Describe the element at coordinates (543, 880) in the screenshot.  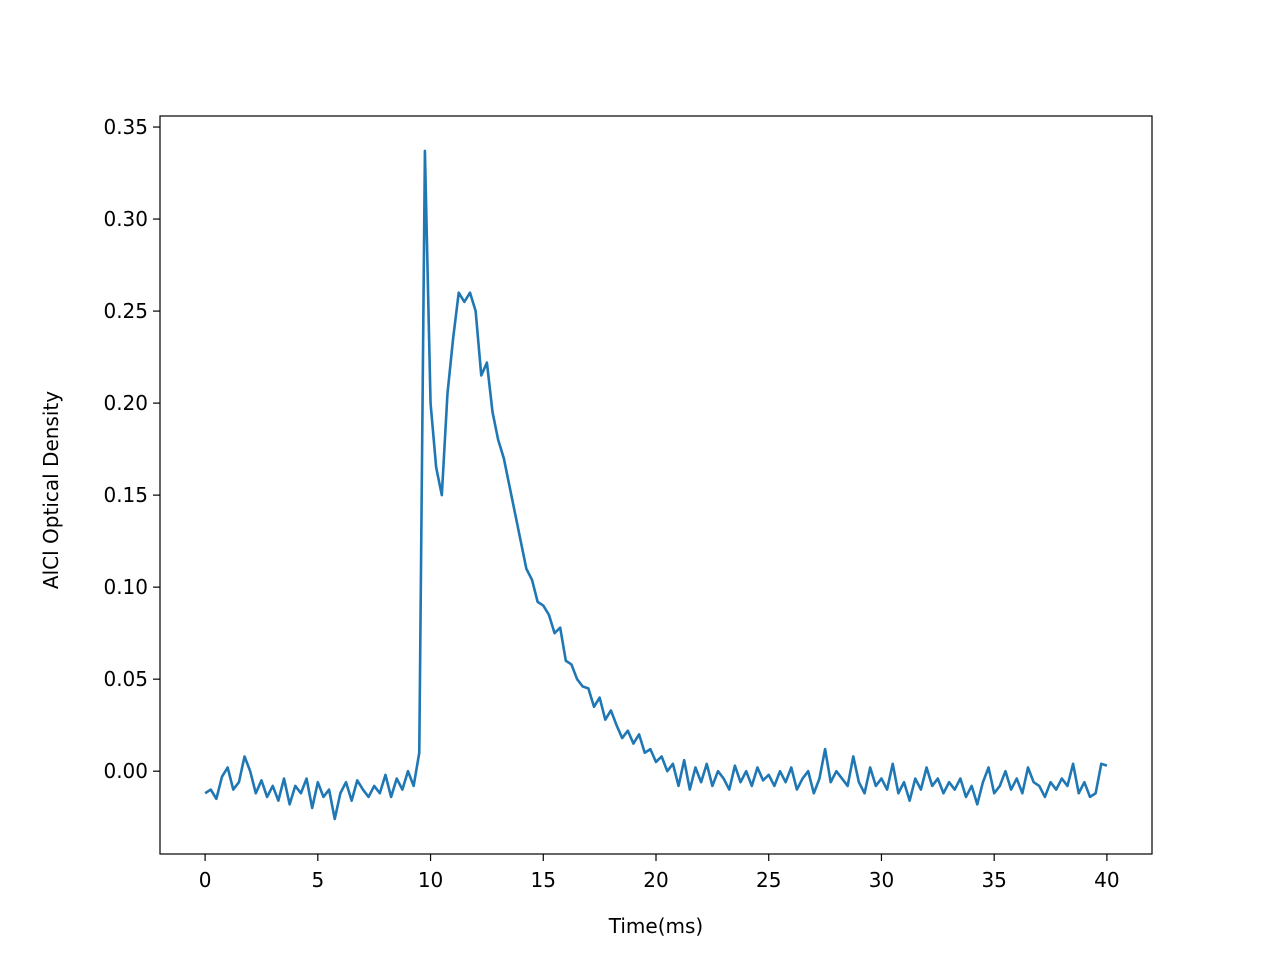
I see `x-tick-label: 15` at that location.